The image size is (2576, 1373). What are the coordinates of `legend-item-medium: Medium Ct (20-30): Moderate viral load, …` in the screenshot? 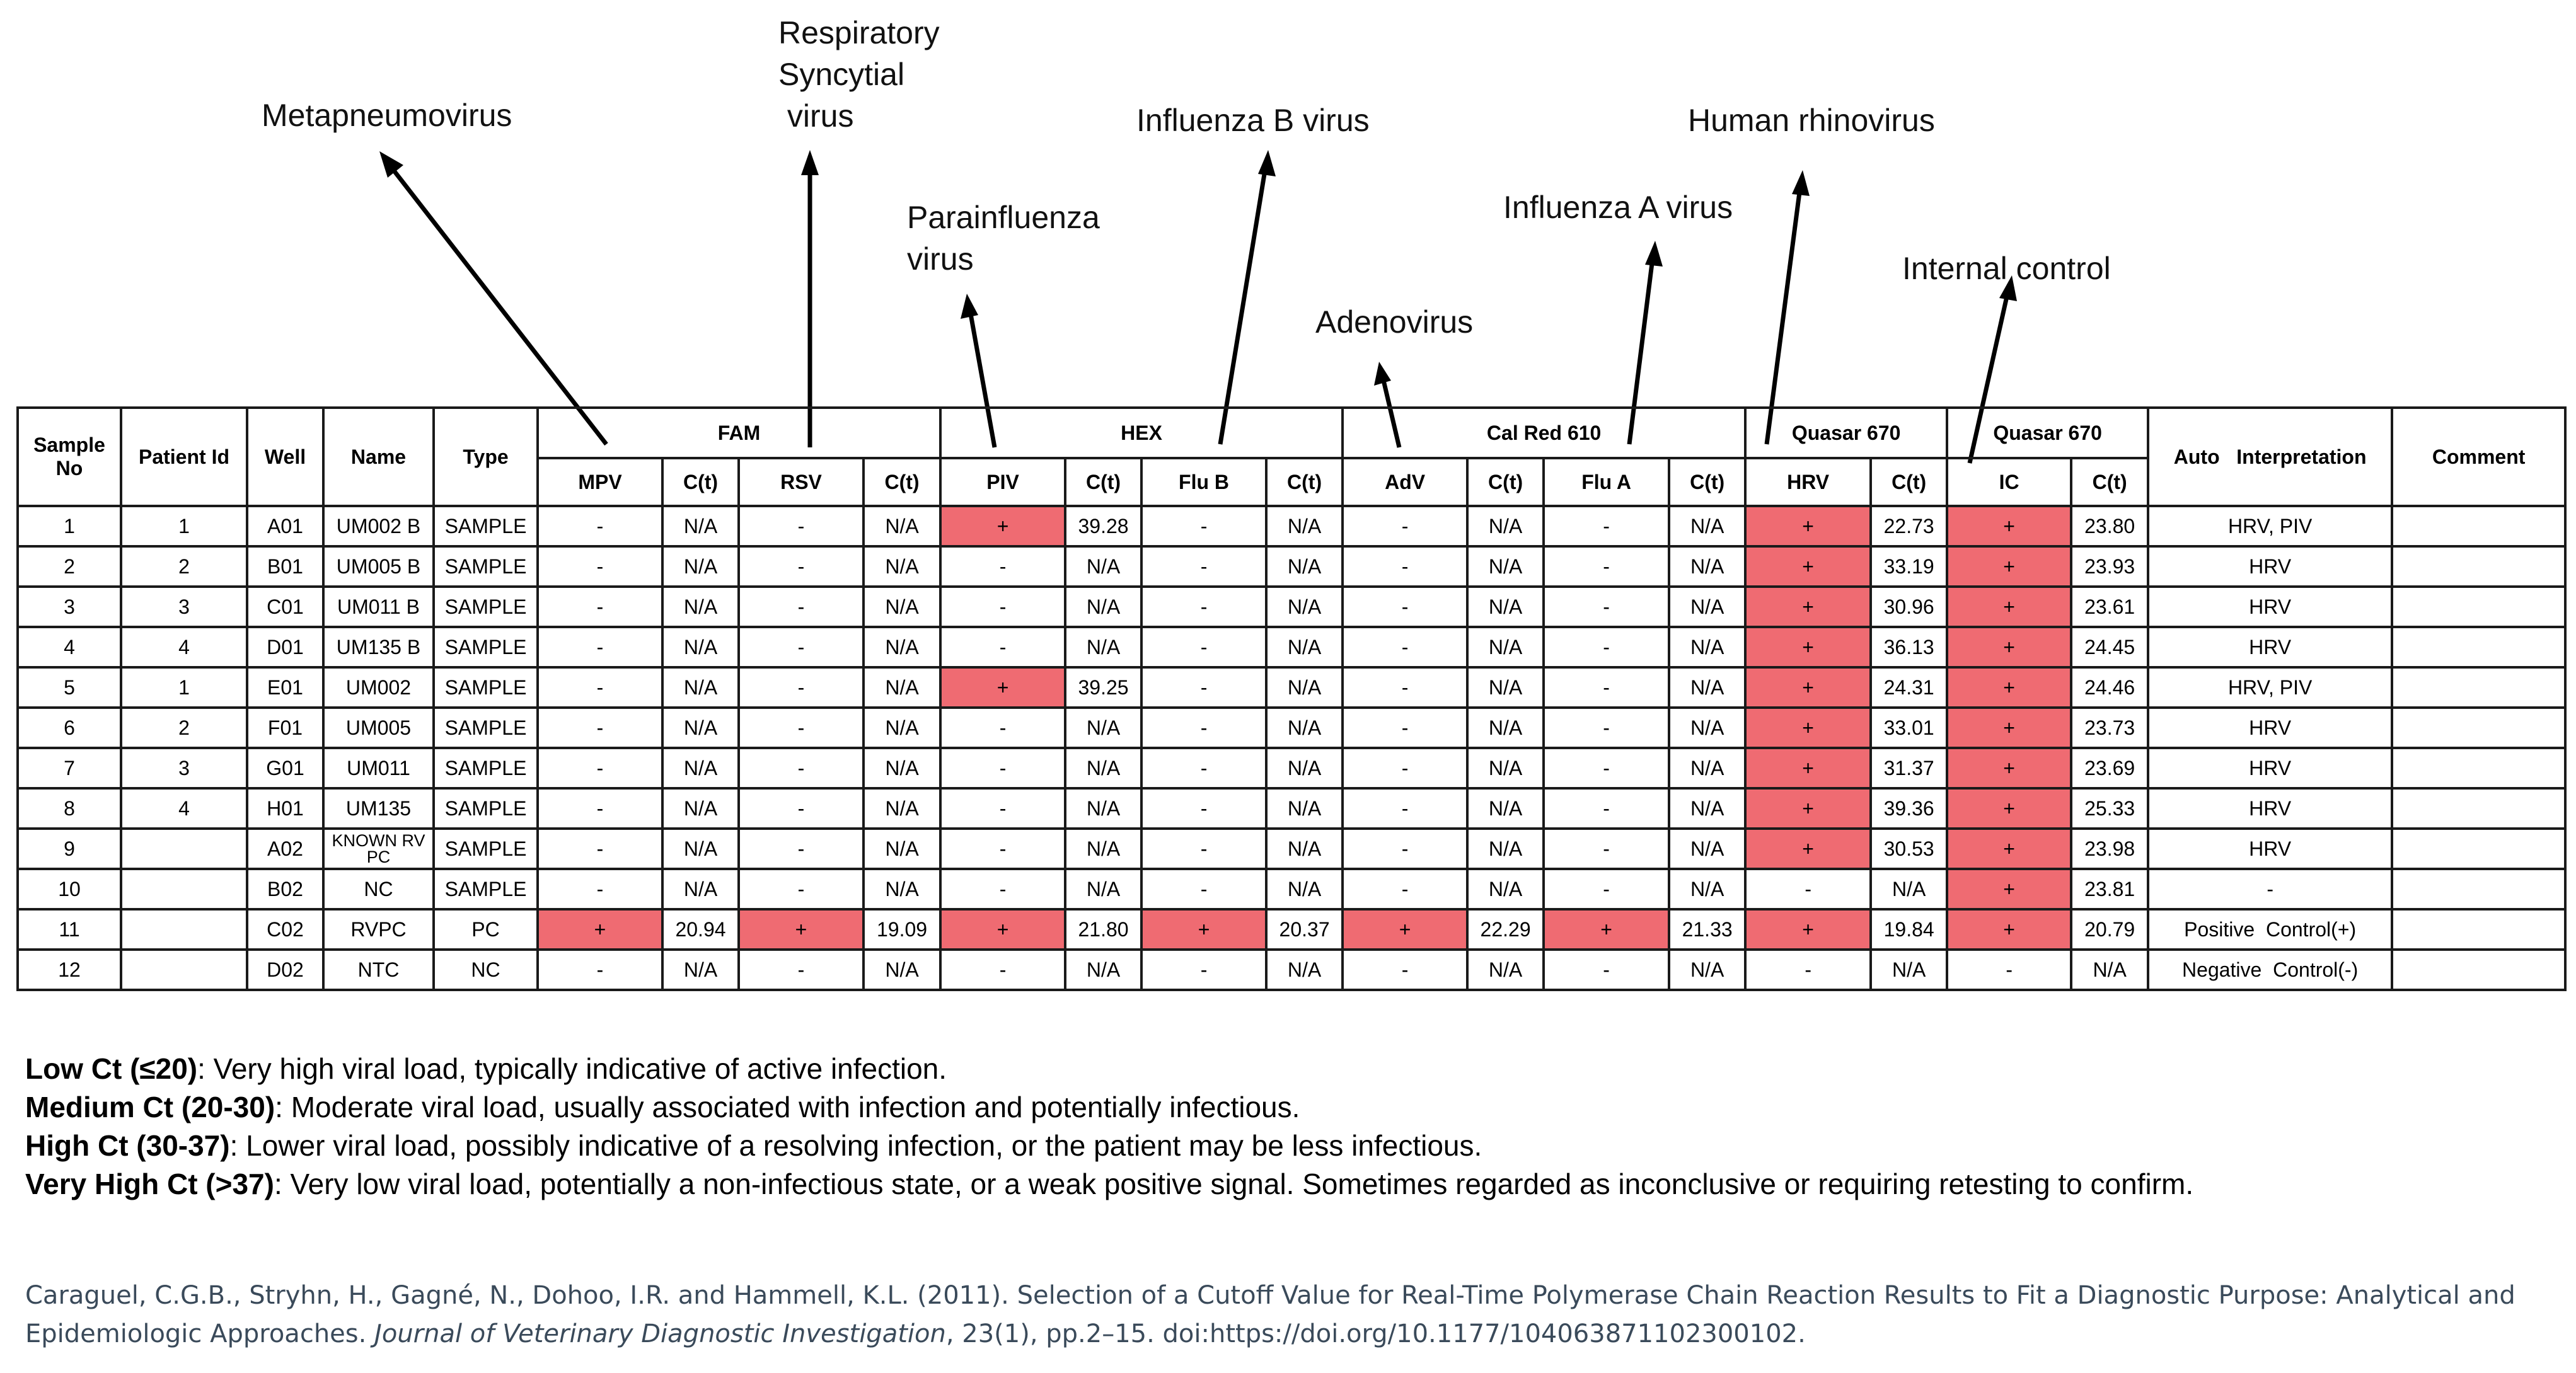 It's located at (1109, 1107).